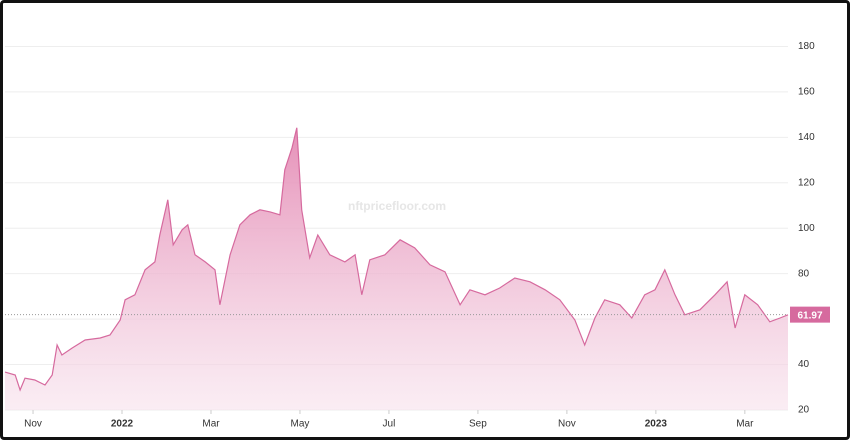 Image resolution: width=850 pixels, height=440 pixels. I want to click on y-tick-label: 20, so click(804, 410).